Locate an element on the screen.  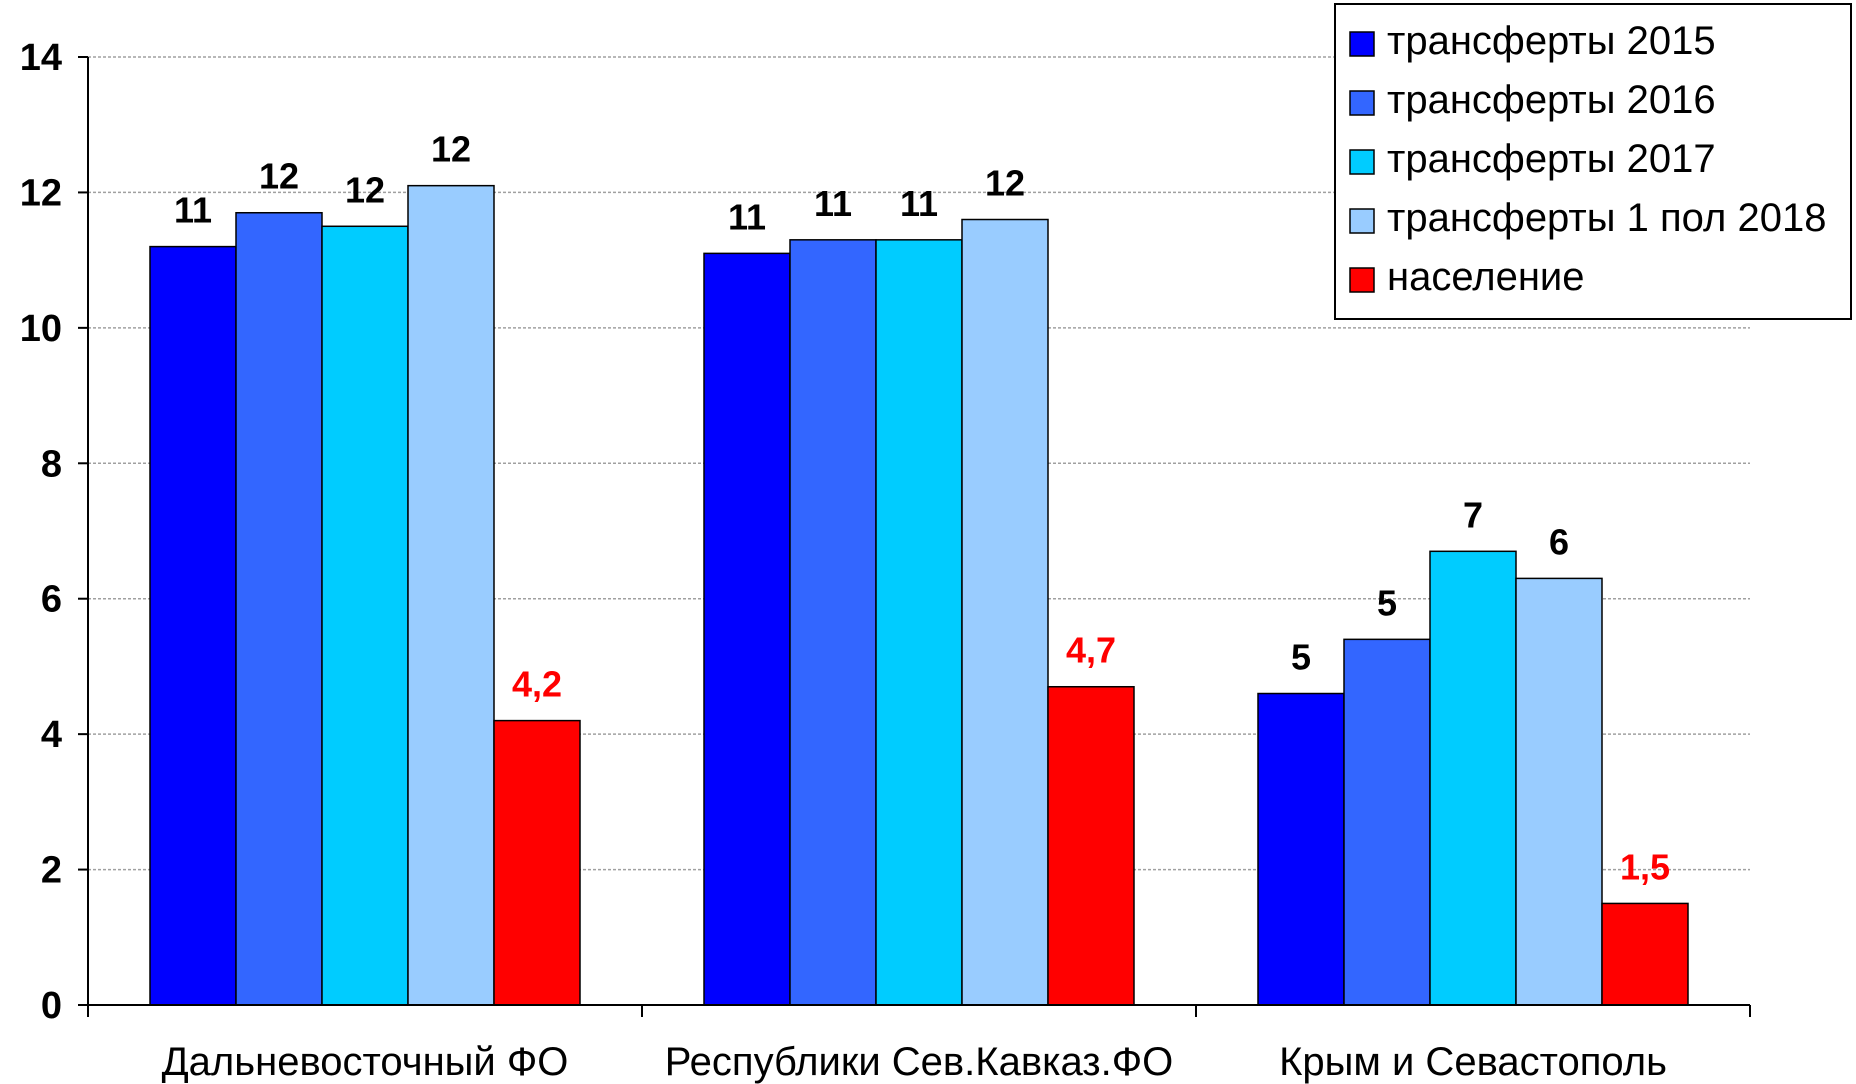
legend-label: трансферты 2016 is located at coordinates (1551, 100).